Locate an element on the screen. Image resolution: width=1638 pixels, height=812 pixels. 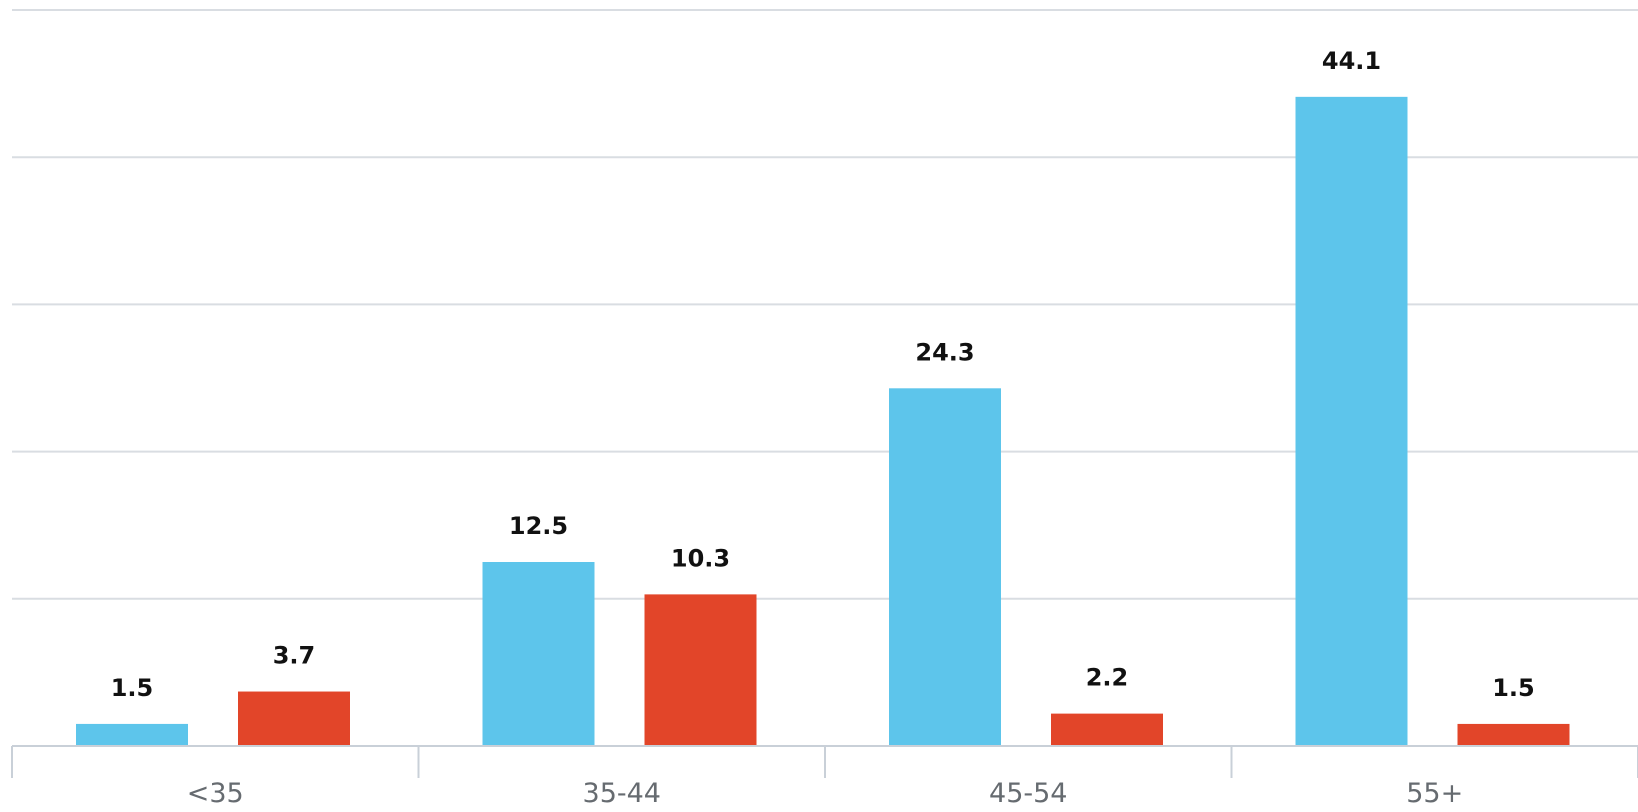
x-axis: <35 35-44 45-54 55+ is located at coordinates (824, 777).